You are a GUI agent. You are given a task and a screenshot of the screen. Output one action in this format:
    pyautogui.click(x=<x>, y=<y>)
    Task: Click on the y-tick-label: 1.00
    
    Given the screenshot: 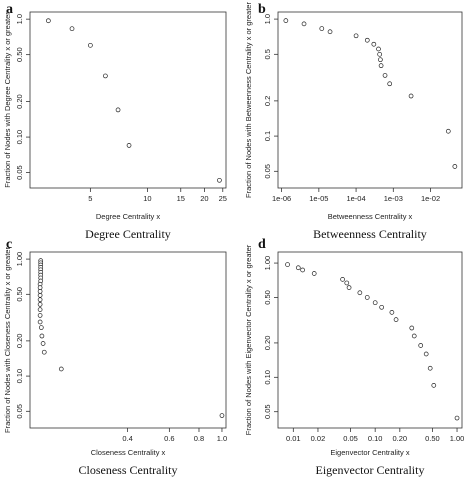 What is the action you would take?
    pyautogui.click(x=19, y=259)
    